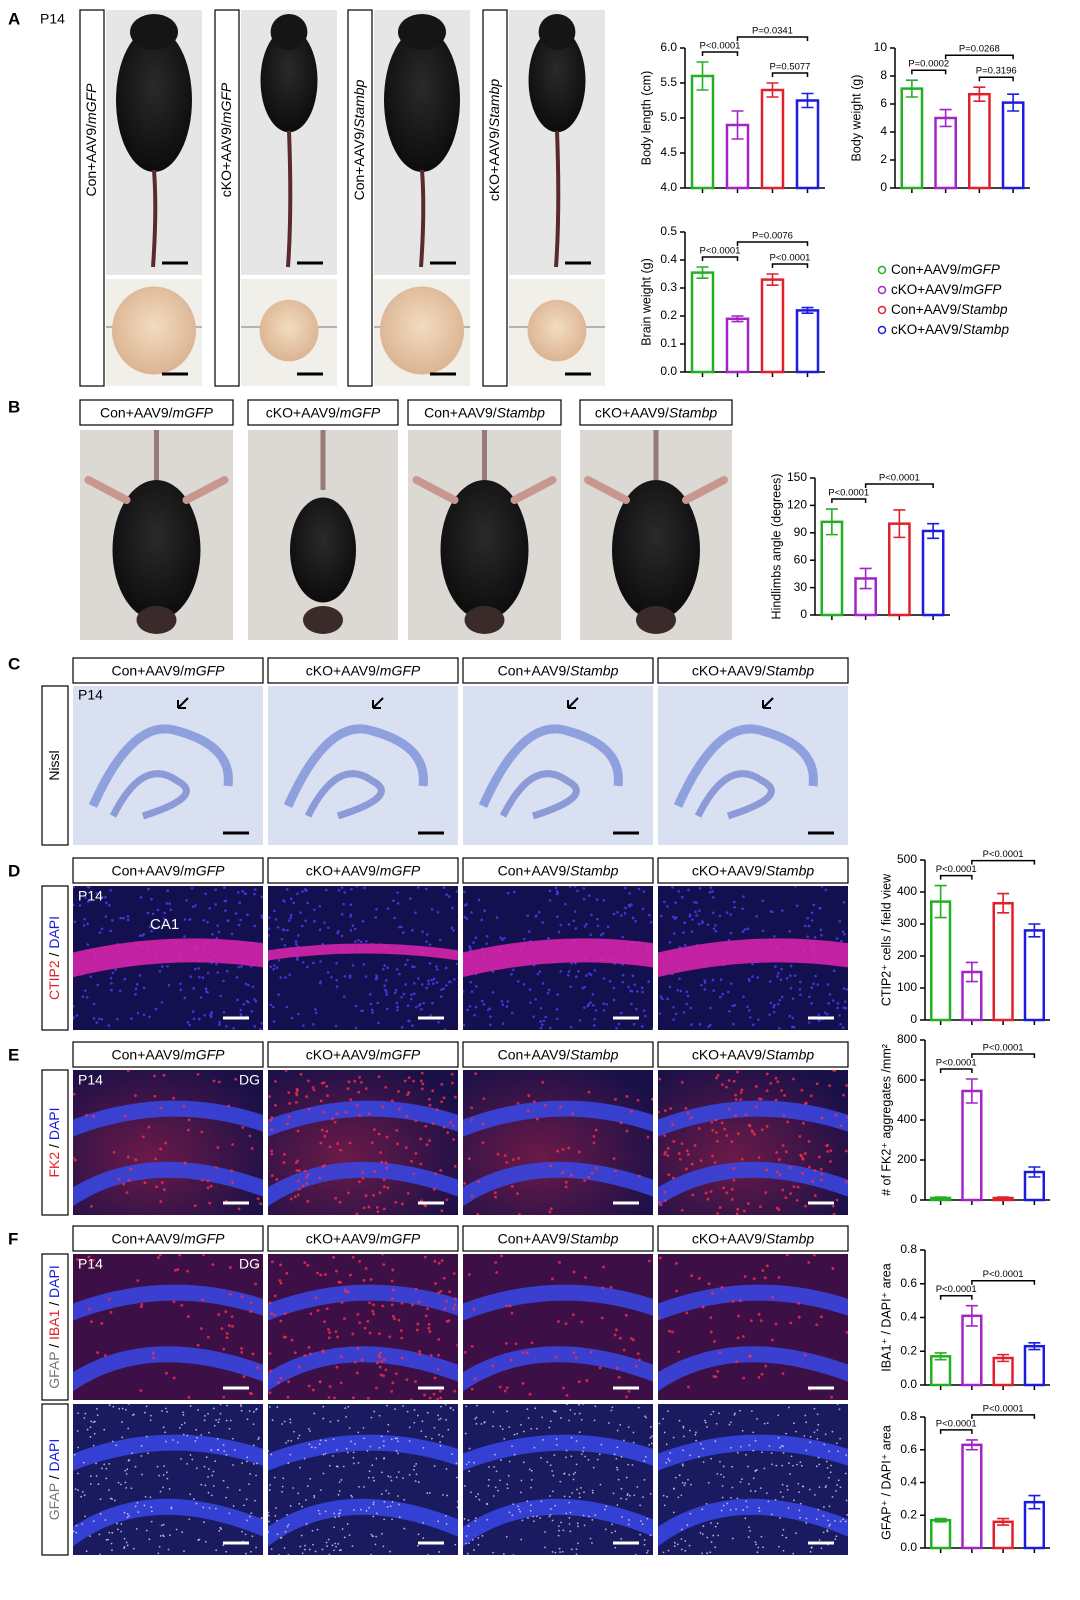 Image resolution: width=1080 pixels, height=1600 pixels. Describe the element at coordinates (753, 1054) in the screenshot. I see `header-box` at that location.